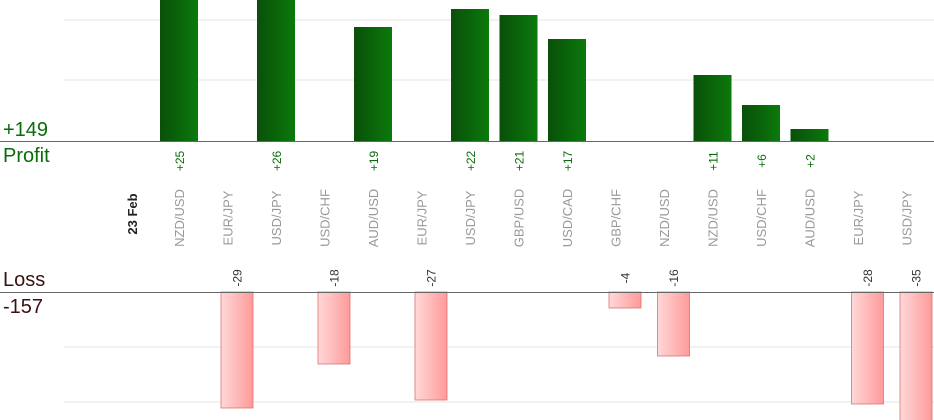 Image resolution: width=934 pixels, height=420 pixels. Describe the element at coordinates (23, 307) in the screenshot. I see `loss-total-label: -157` at that location.